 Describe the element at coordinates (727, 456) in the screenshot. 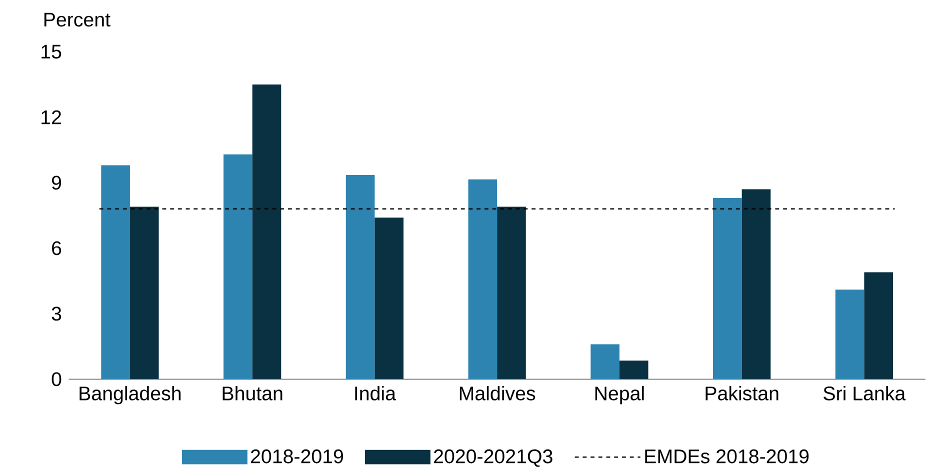

I see `legend-label: EMDEs 2018-2019` at that location.